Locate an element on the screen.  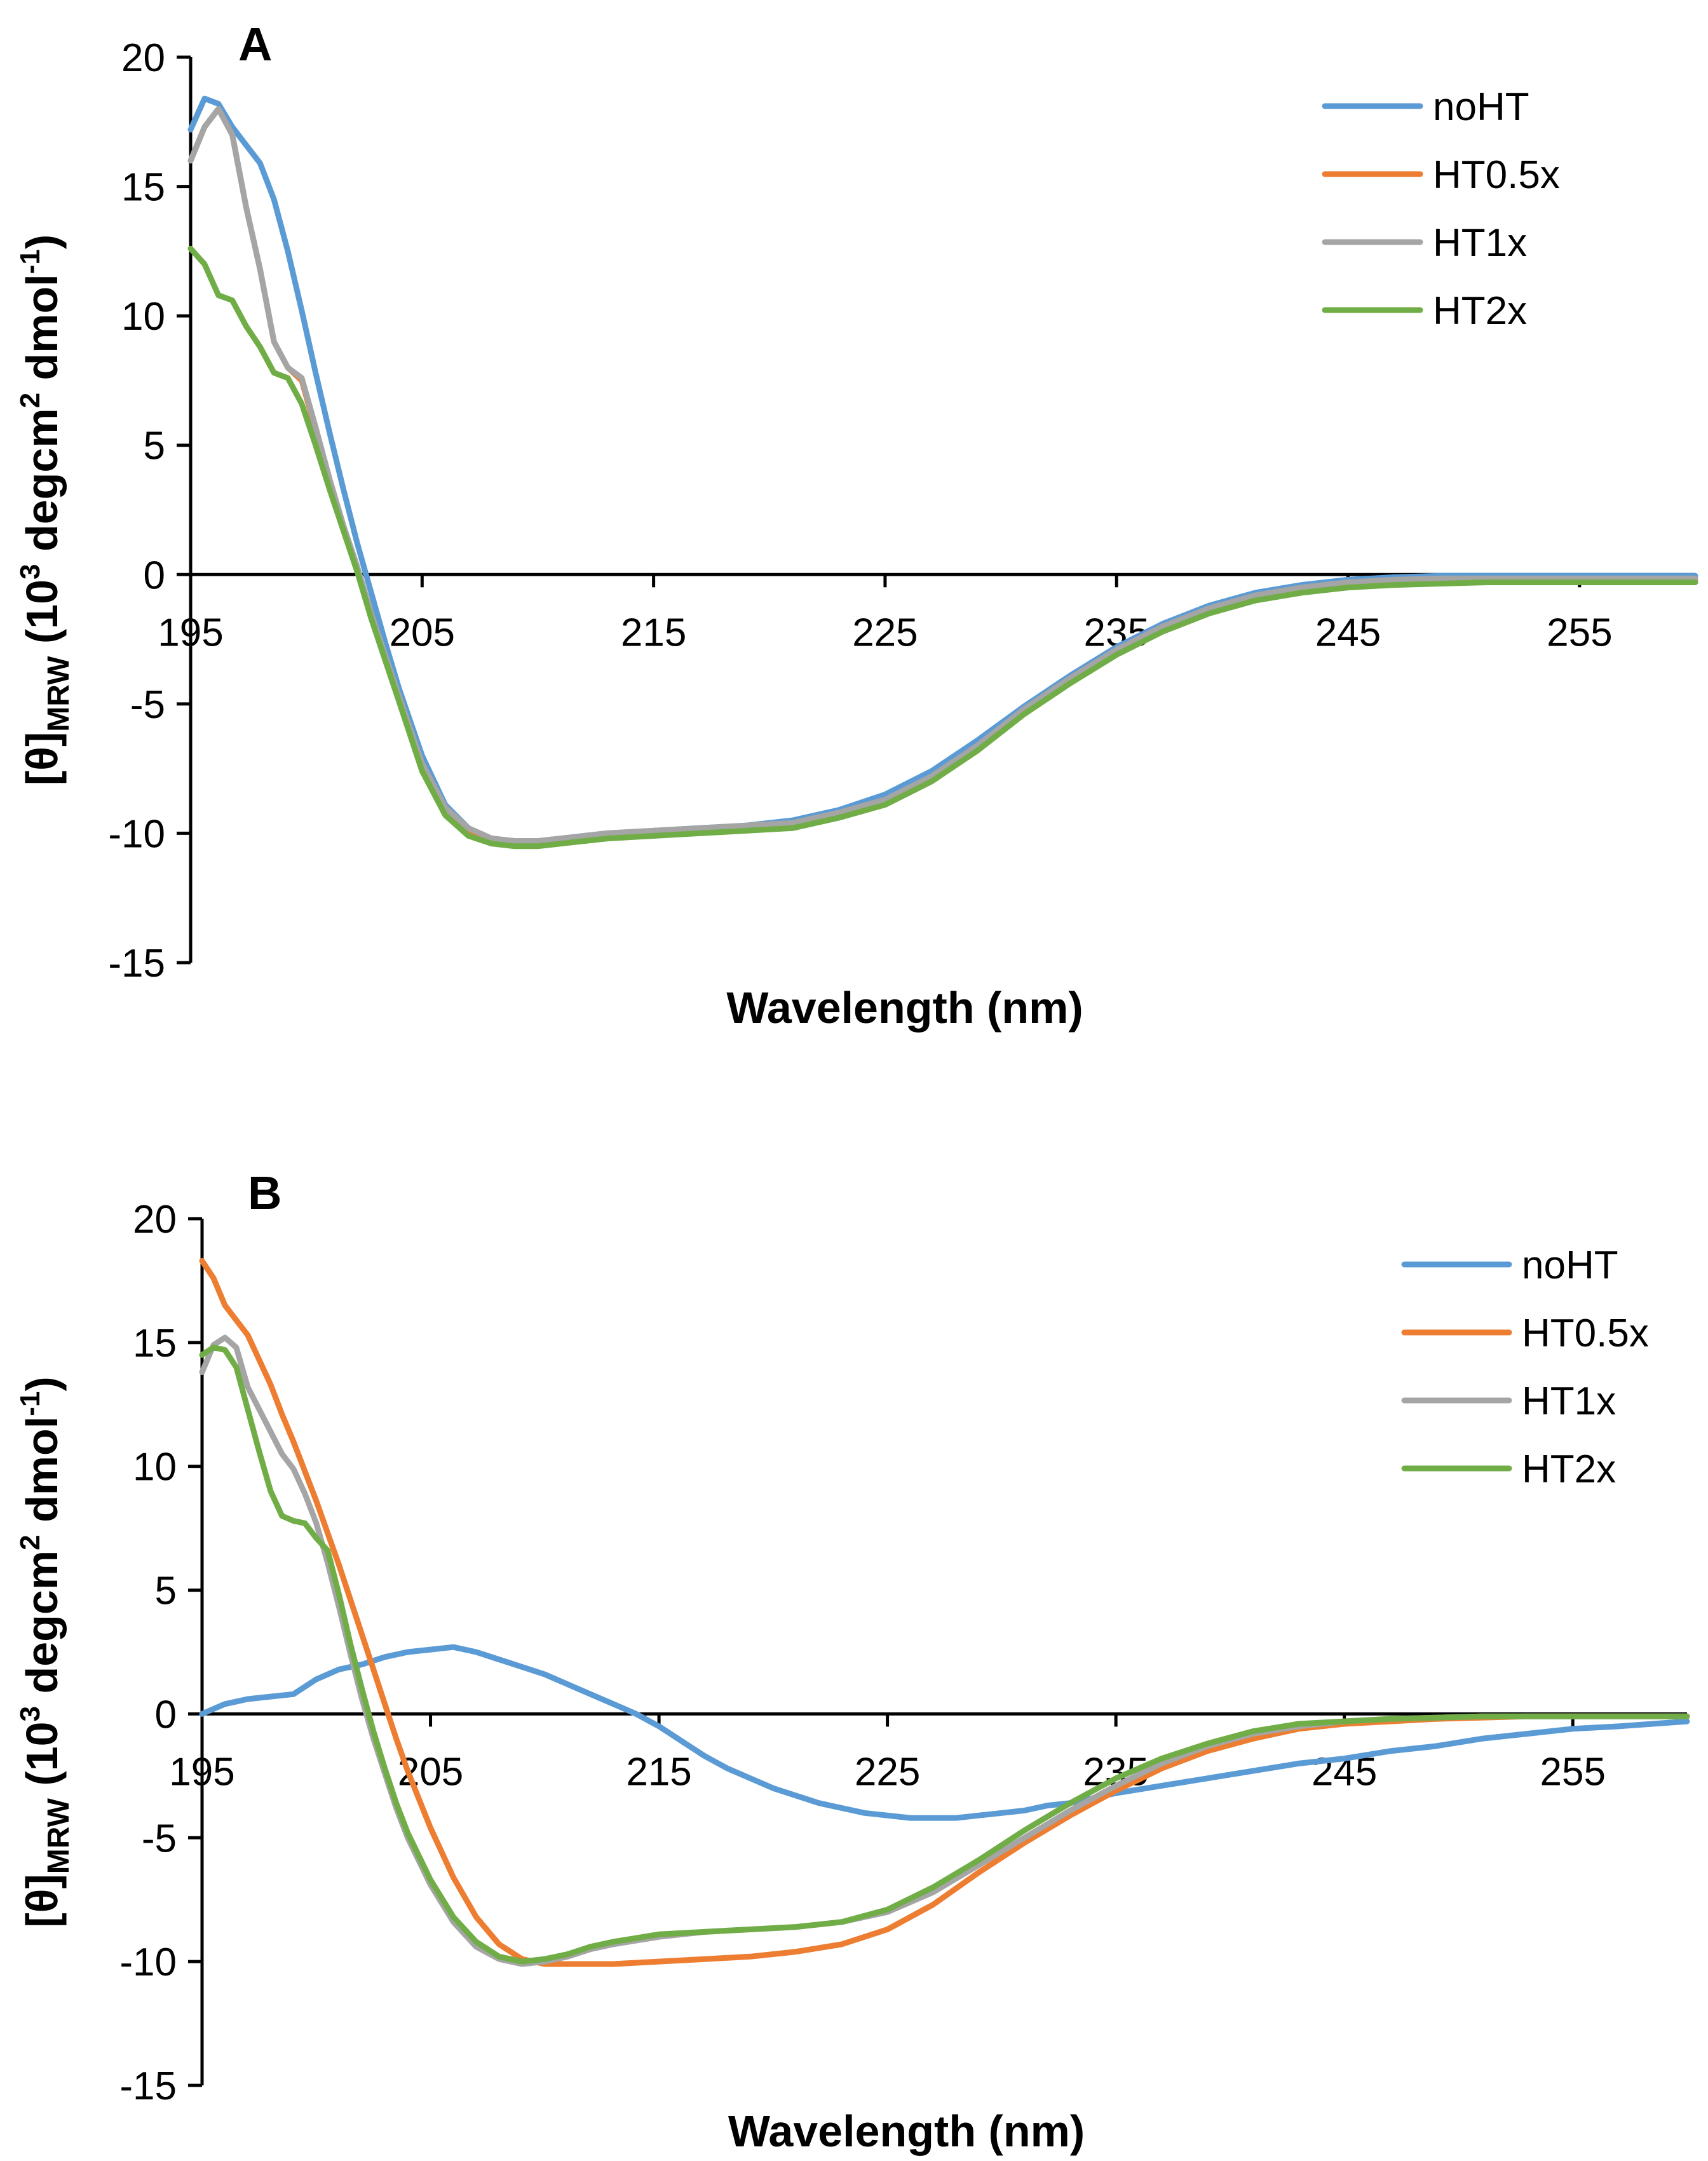
x-tick-label: 205 is located at coordinates (422, 632).